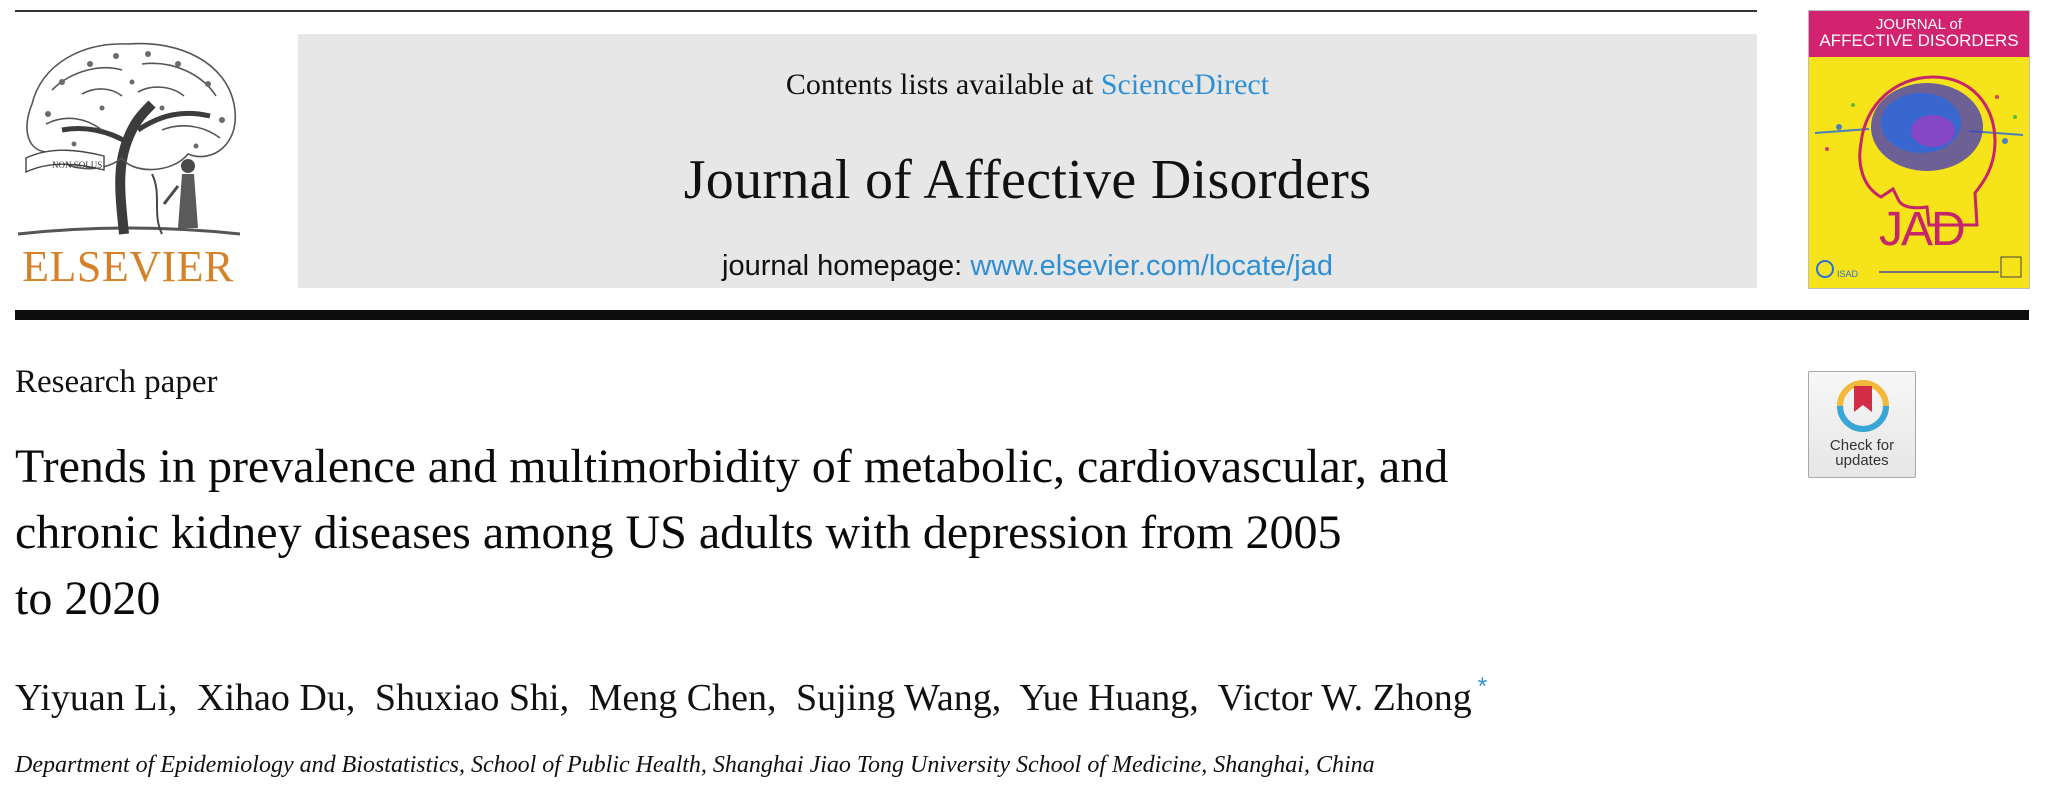  I want to click on title-line: to 2020, so click(88, 598).